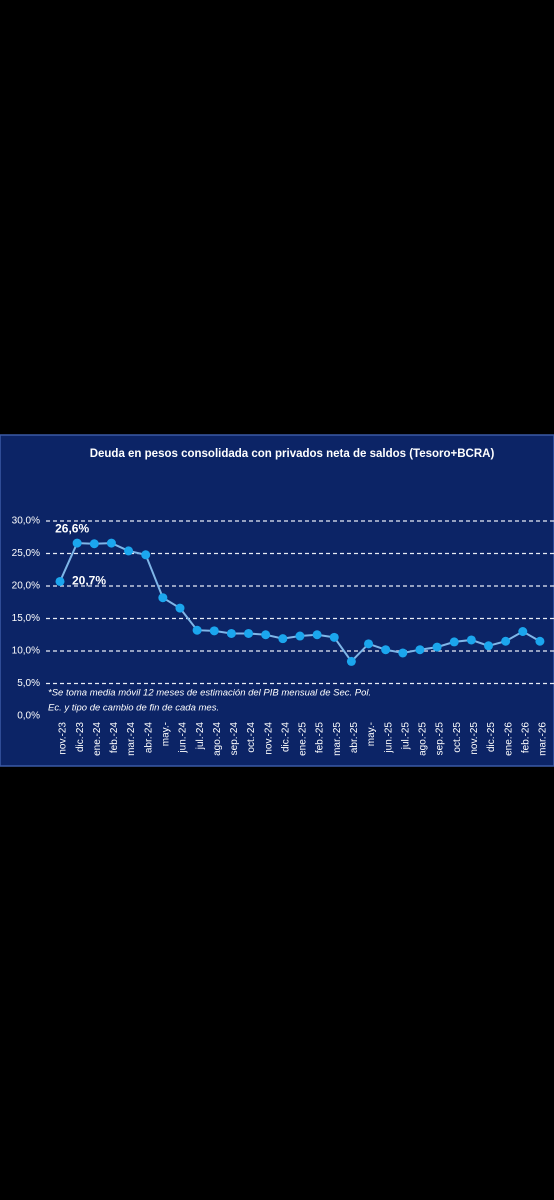  I want to click on x-tick-label: oct.-24, so click(251, 737).